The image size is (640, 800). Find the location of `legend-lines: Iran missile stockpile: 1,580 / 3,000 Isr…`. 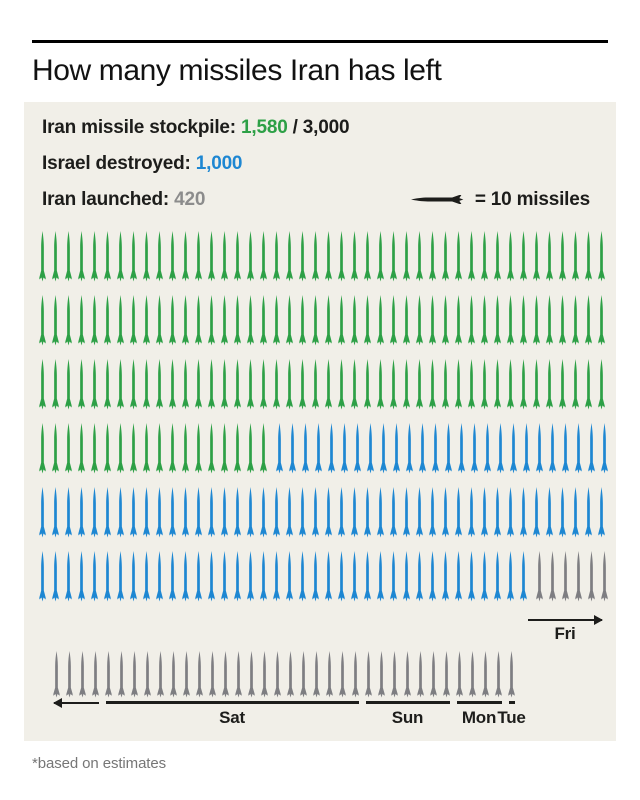

legend-lines: Iran missile stockpile: 1,580 / 3,000 Isr… is located at coordinates (323, 164).